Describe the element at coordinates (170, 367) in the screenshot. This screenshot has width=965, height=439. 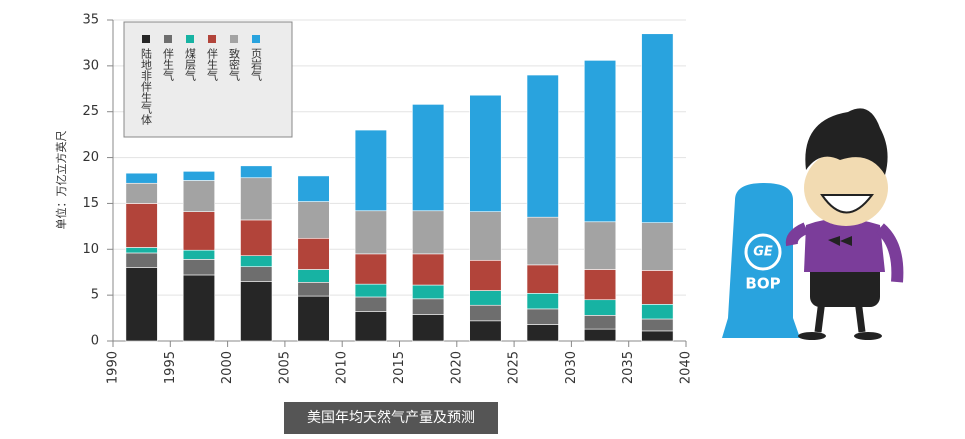
I see `x-tick-label: 1995` at that location.